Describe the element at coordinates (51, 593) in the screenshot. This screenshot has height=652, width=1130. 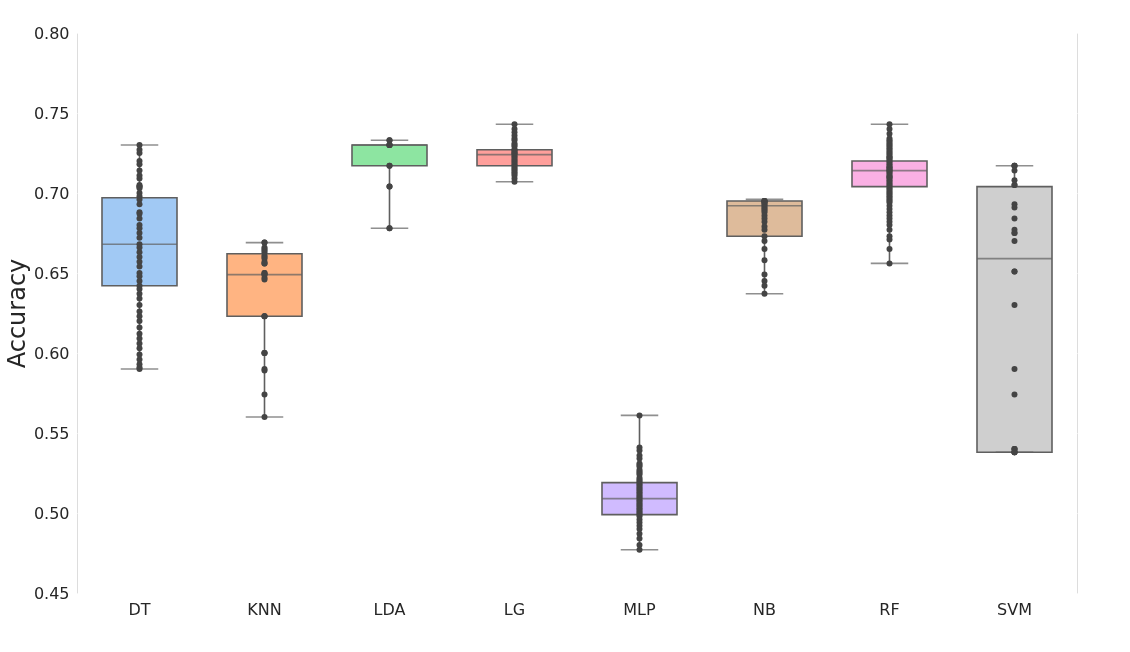
I see `y-tick-label: 0.45` at that location.